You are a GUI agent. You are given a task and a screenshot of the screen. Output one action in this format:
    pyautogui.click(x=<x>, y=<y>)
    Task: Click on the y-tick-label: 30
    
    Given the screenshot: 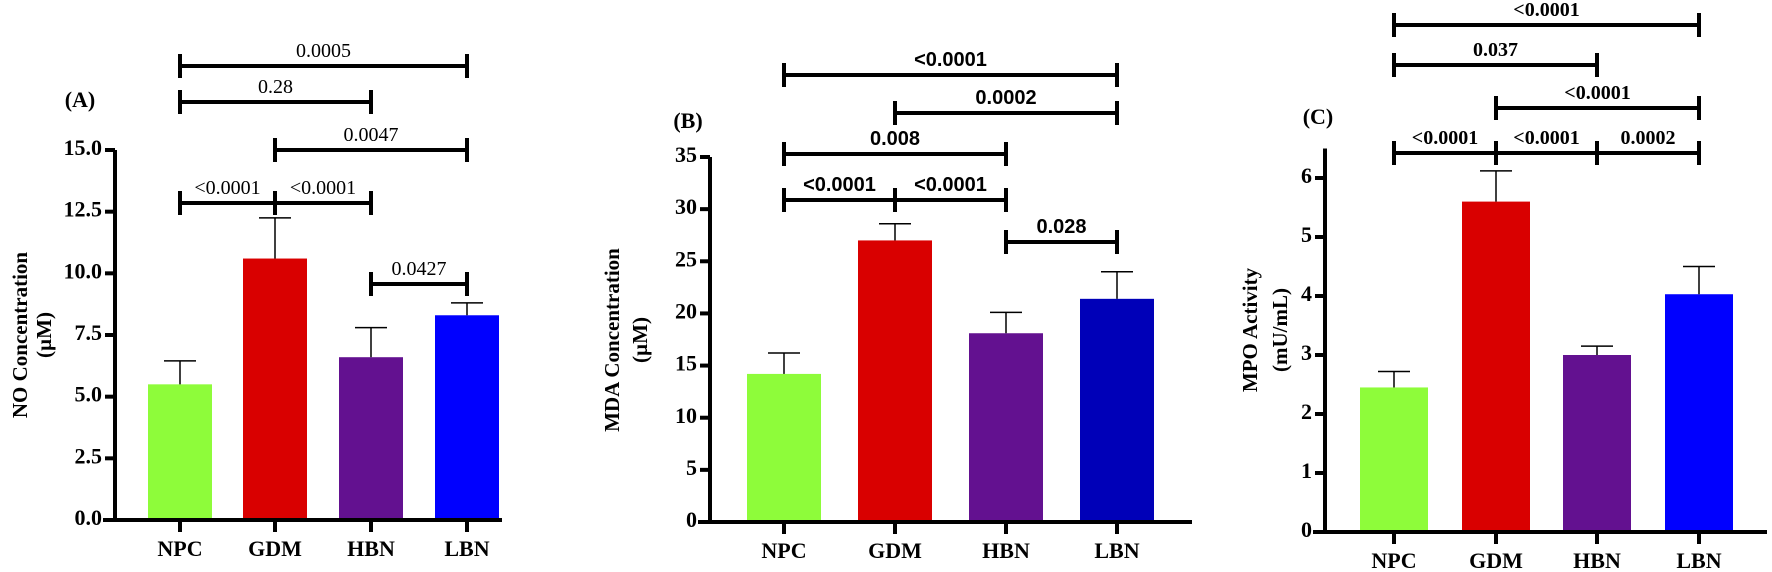 What is the action you would take?
    pyautogui.click(x=686, y=206)
    